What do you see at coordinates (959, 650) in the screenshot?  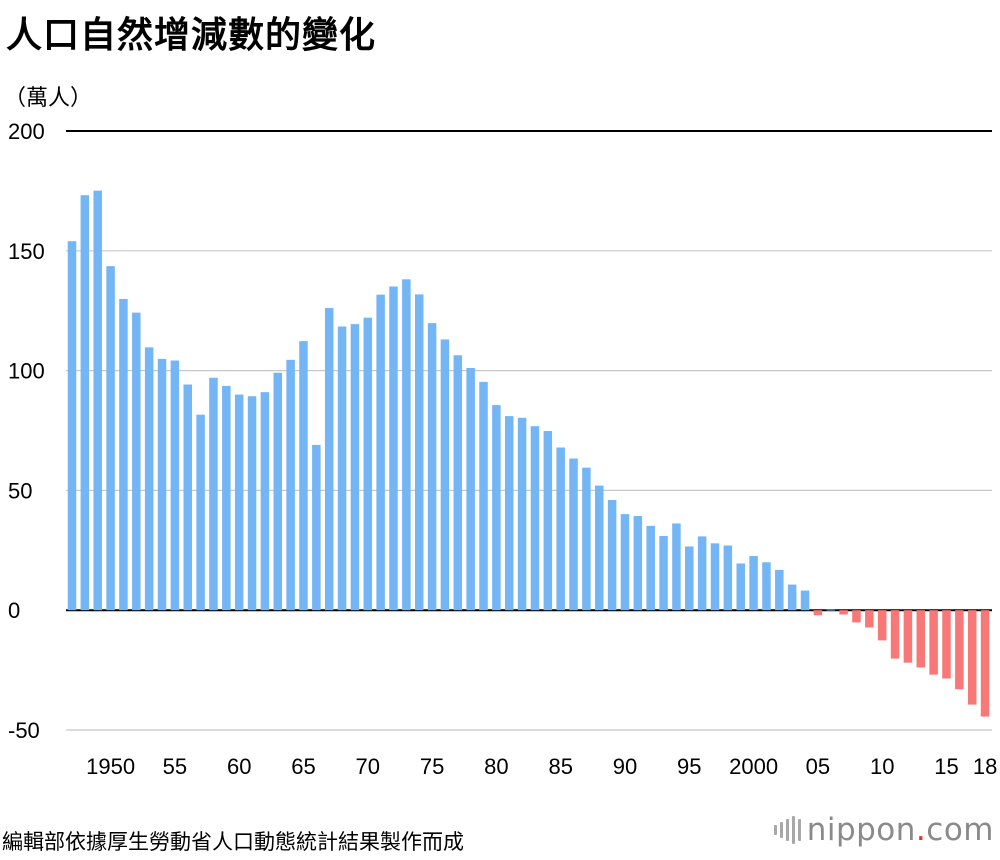 I see `bar-2016` at bounding box center [959, 650].